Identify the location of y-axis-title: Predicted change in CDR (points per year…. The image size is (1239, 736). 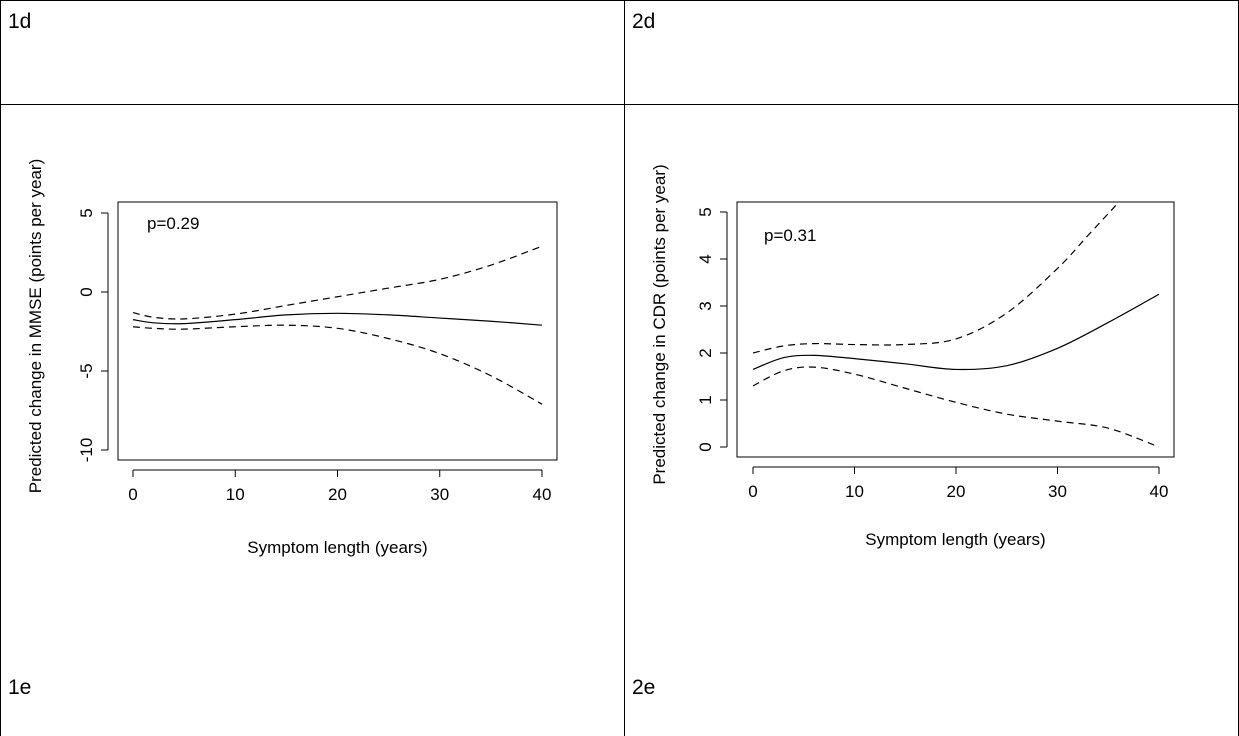
(659, 324).